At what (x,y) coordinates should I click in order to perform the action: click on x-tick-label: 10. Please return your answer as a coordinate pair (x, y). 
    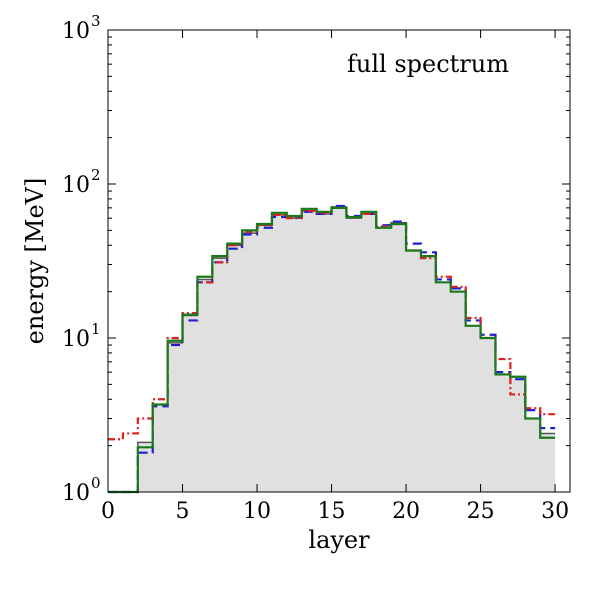
    Looking at the image, I should click on (257, 511).